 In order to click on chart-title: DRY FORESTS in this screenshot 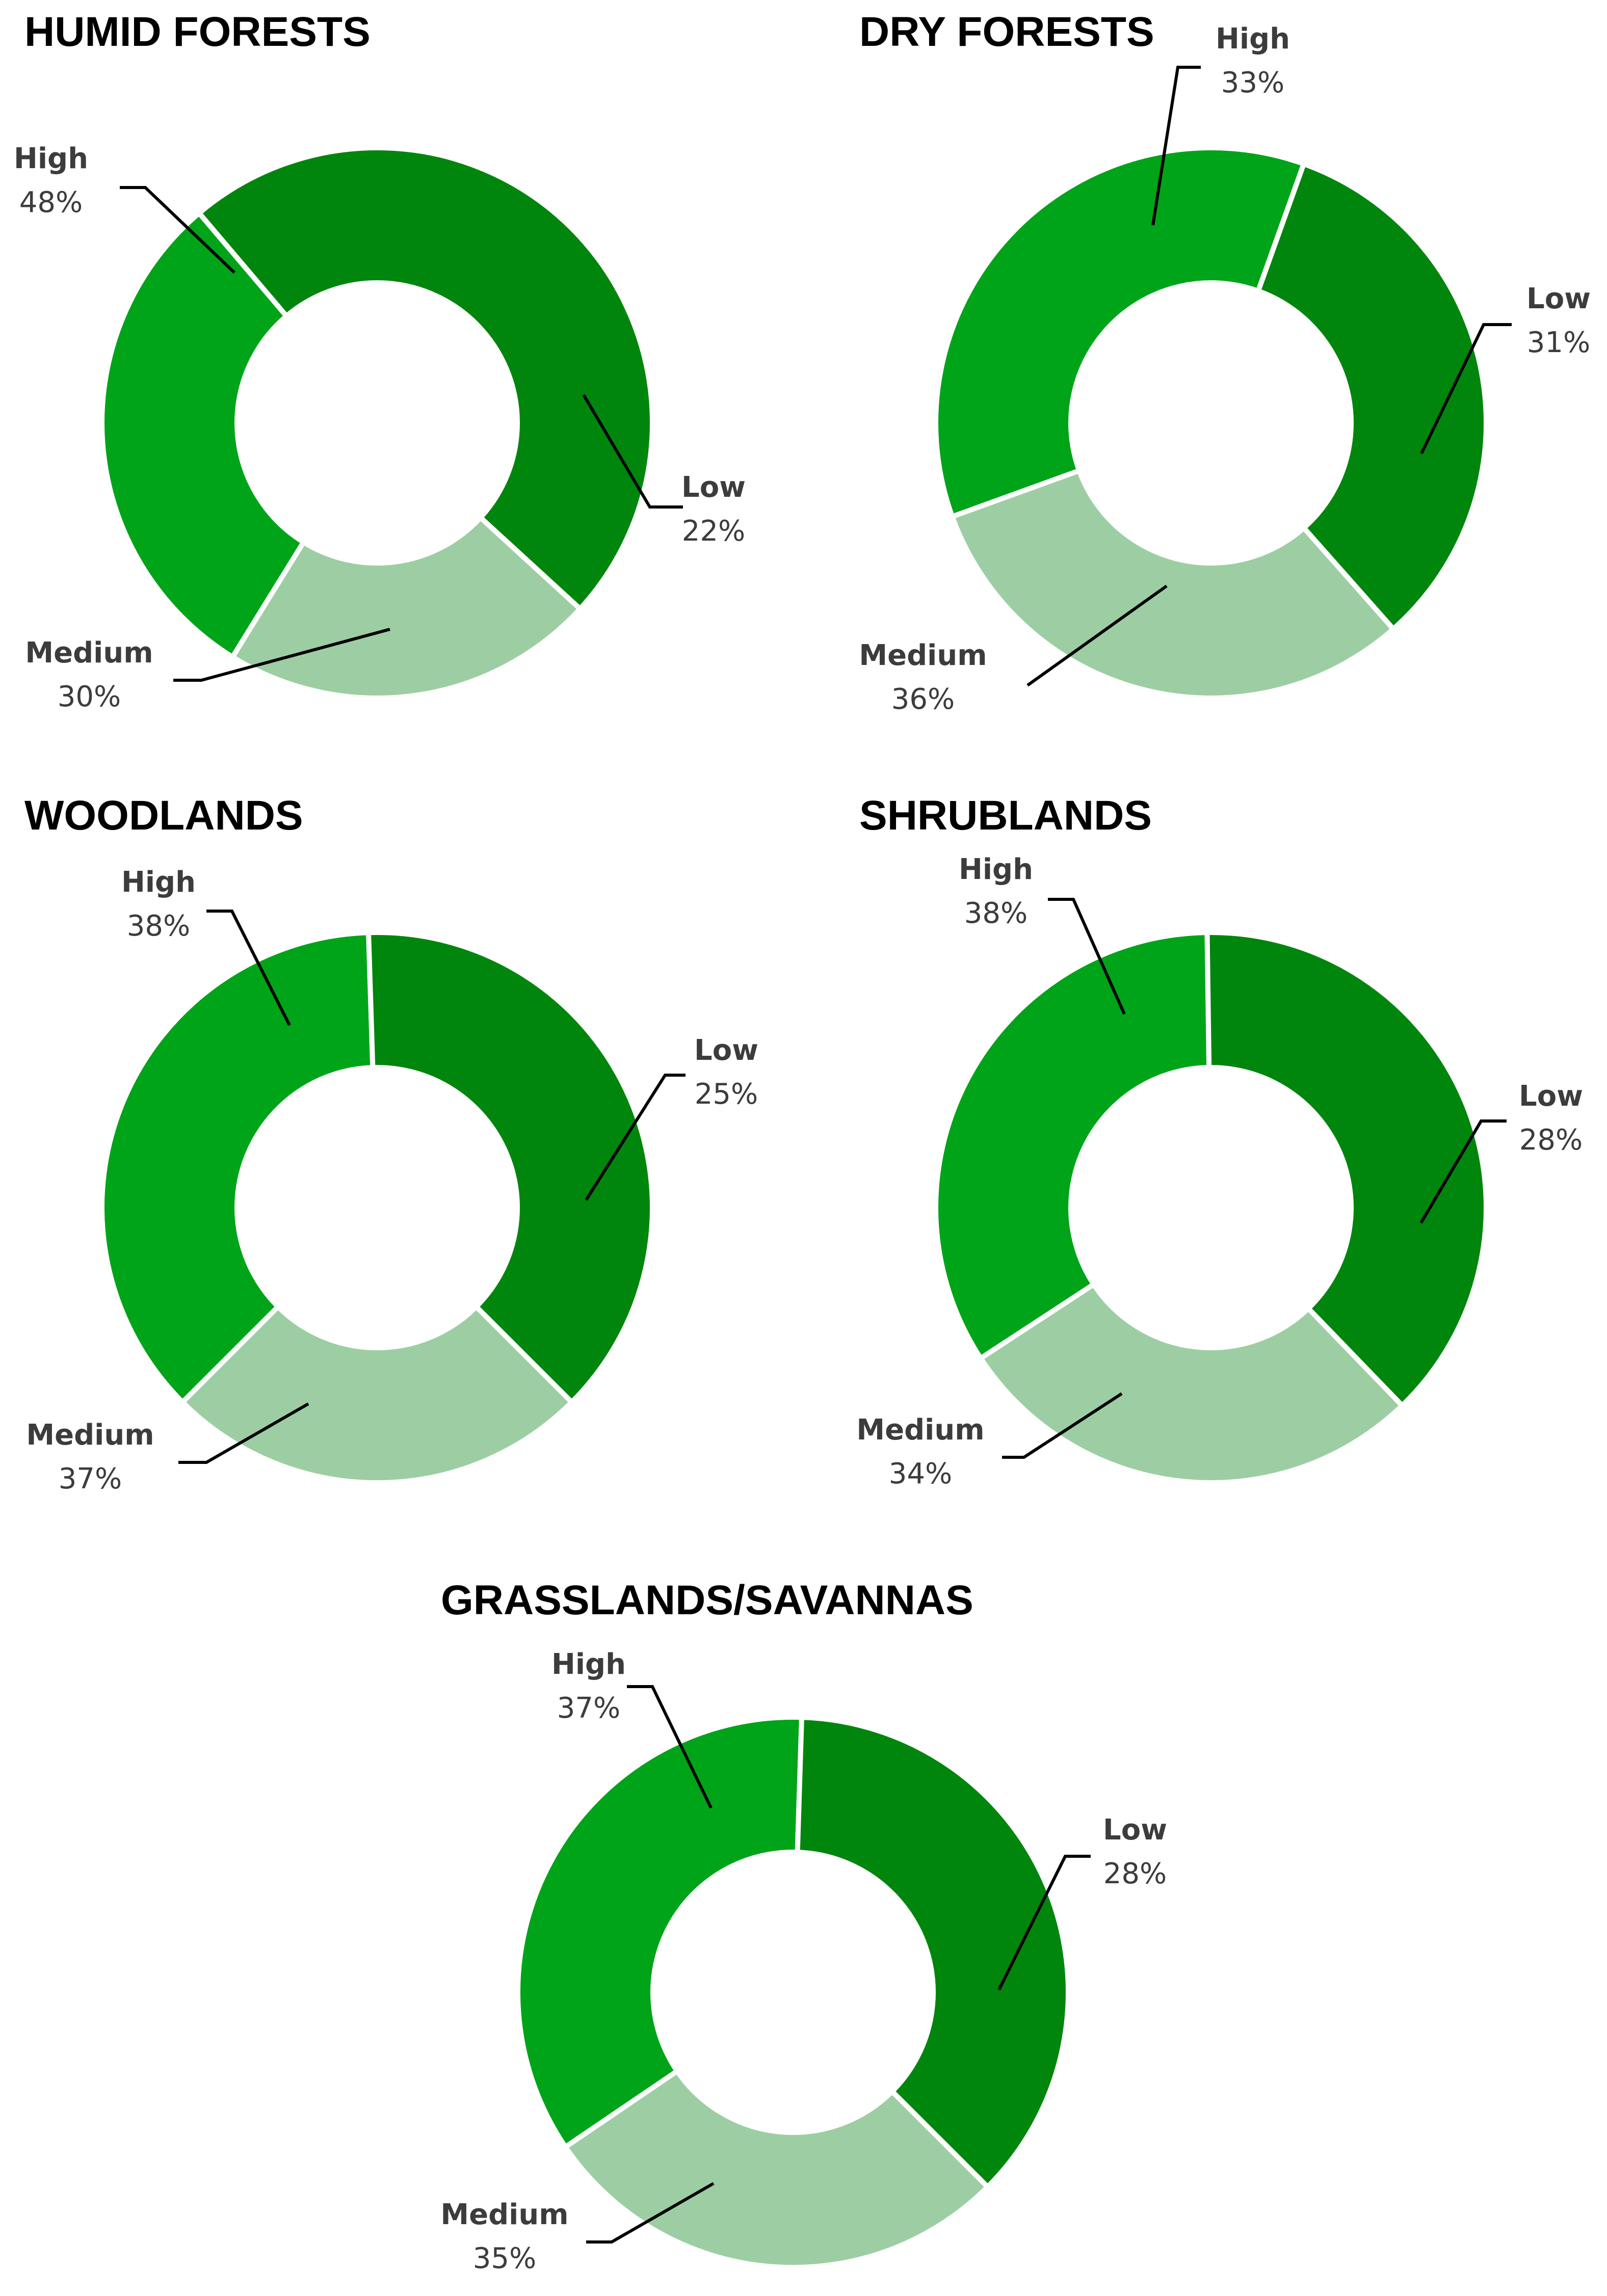, I will do `click(1006, 32)`.